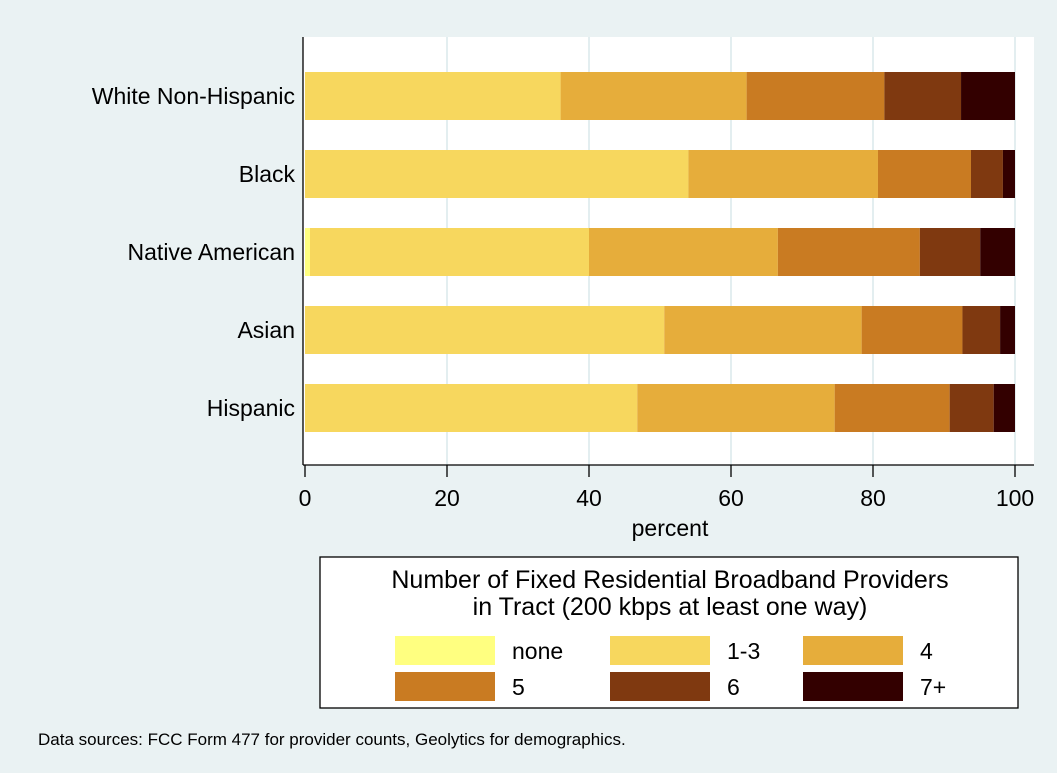 This screenshot has height=773, width=1057. What do you see at coordinates (589, 498) in the screenshot?
I see `x-tick-label-40: 40` at bounding box center [589, 498].